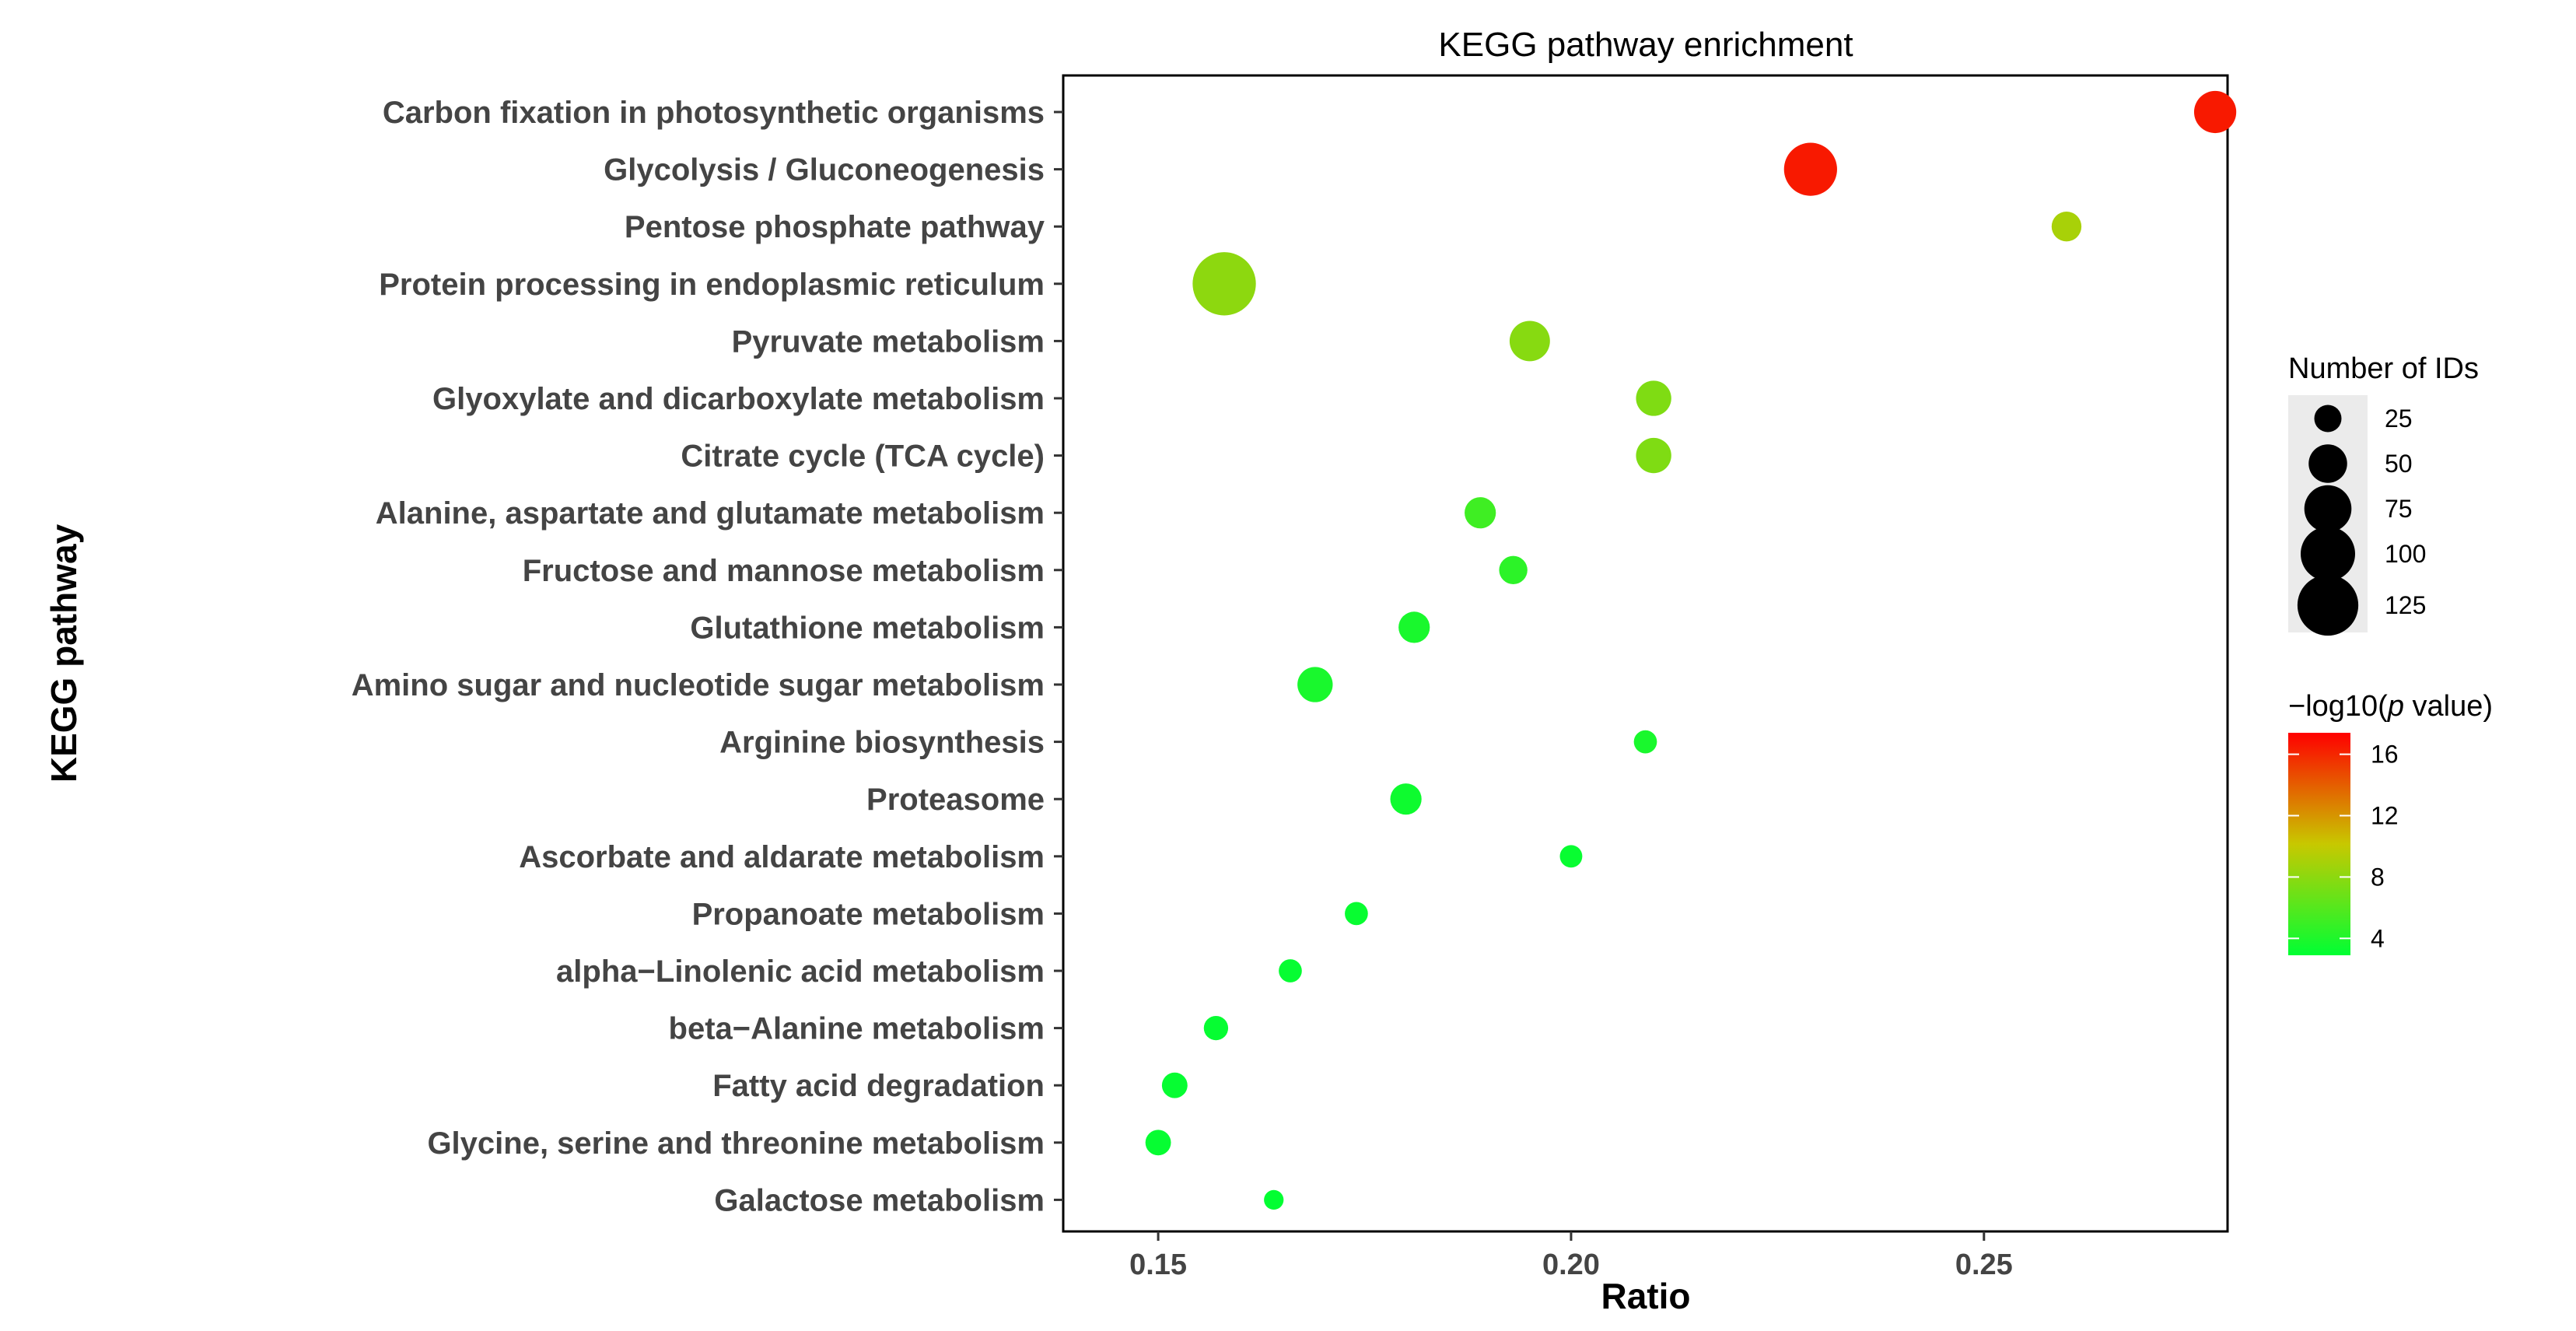  Describe the element at coordinates (955, 800) in the screenshot. I see `y-tick-label: Proteasome` at that location.